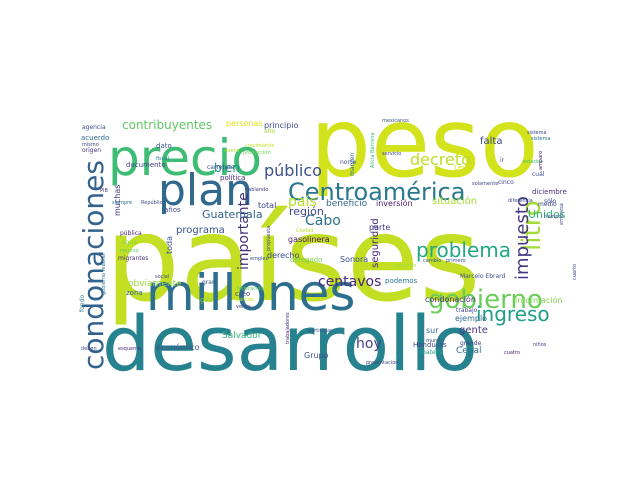 Image resolution: width=640 pixels, height=480 pixels. Describe the element at coordinates (391, 154) in the screenshot. I see `word-servicio: servicio` at that location.